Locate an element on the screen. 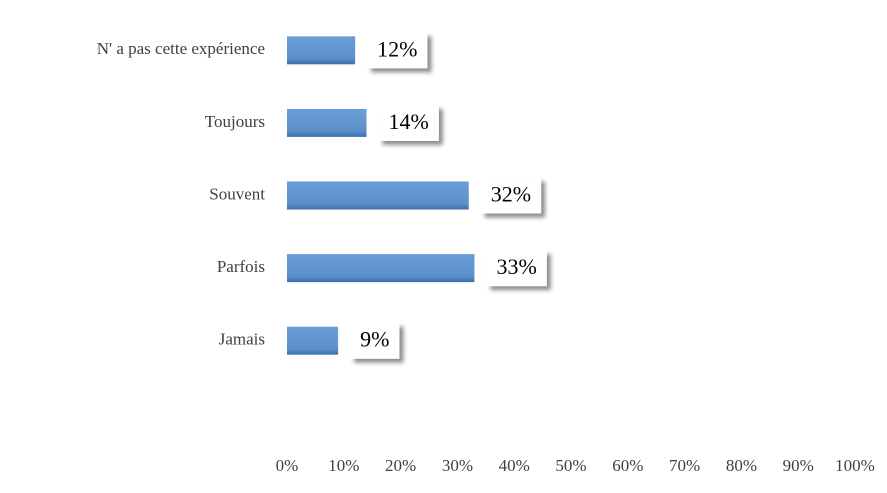  data-label: 32% is located at coordinates (511, 194).